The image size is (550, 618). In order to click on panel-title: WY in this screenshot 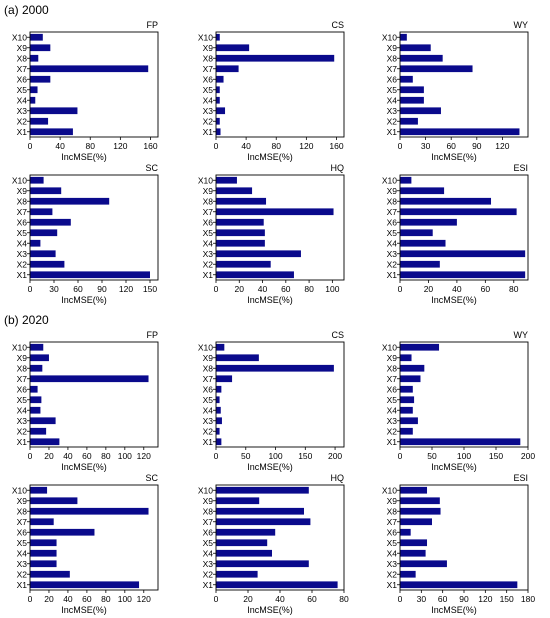, I will do `click(521, 335)`.